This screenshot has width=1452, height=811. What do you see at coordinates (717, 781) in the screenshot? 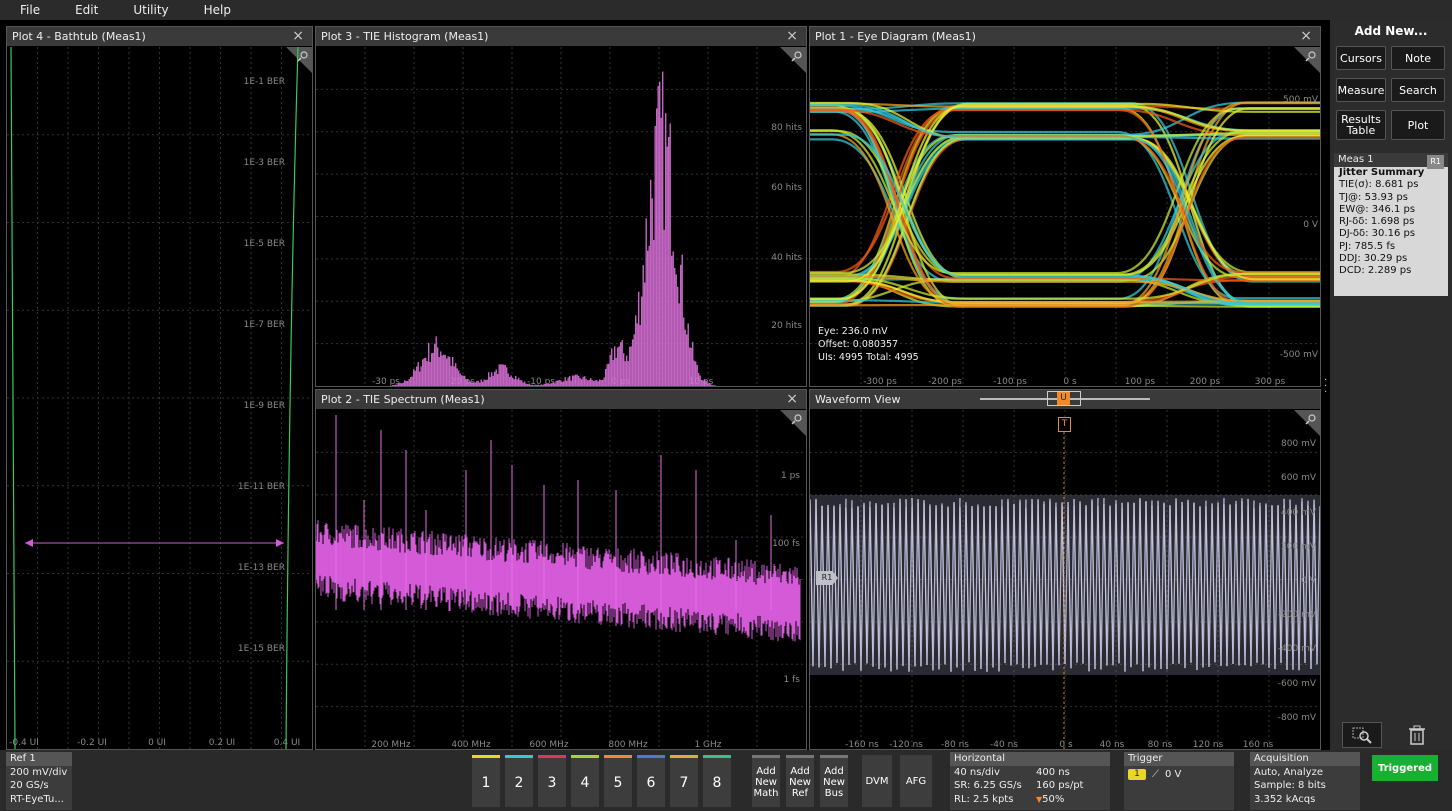
I see `channel-8-button: 8` at bounding box center [717, 781].